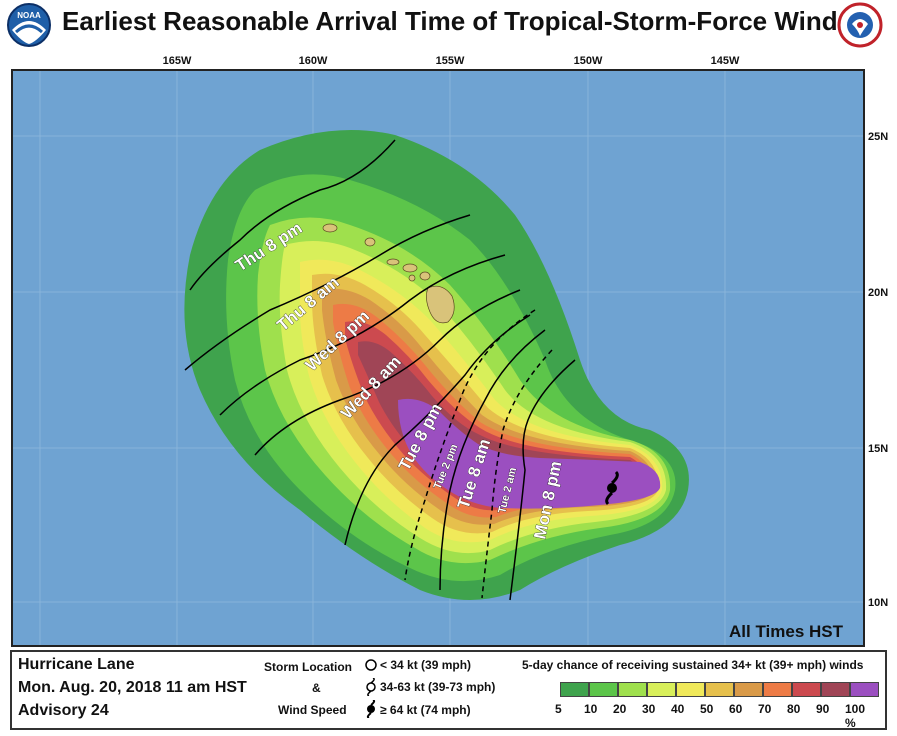  What do you see at coordinates (425, 710) in the screenshot?
I see `category-label: ≥ 64 kt (74 mph)` at bounding box center [425, 710].